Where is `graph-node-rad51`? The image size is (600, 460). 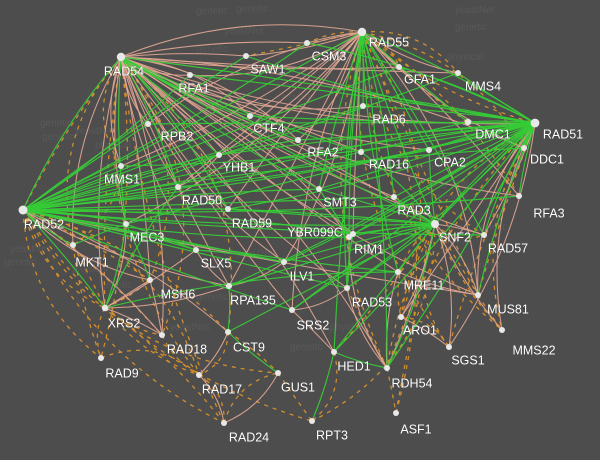
graph-node-rad51 is located at coordinates (535, 123).